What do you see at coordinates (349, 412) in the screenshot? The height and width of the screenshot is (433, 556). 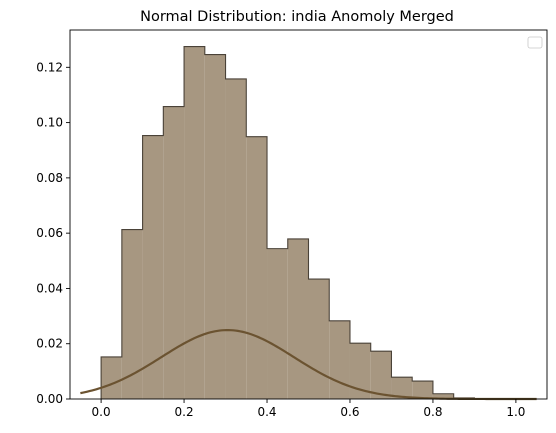 I see `x-tick-label: 0.6` at bounding box center [349, 412].